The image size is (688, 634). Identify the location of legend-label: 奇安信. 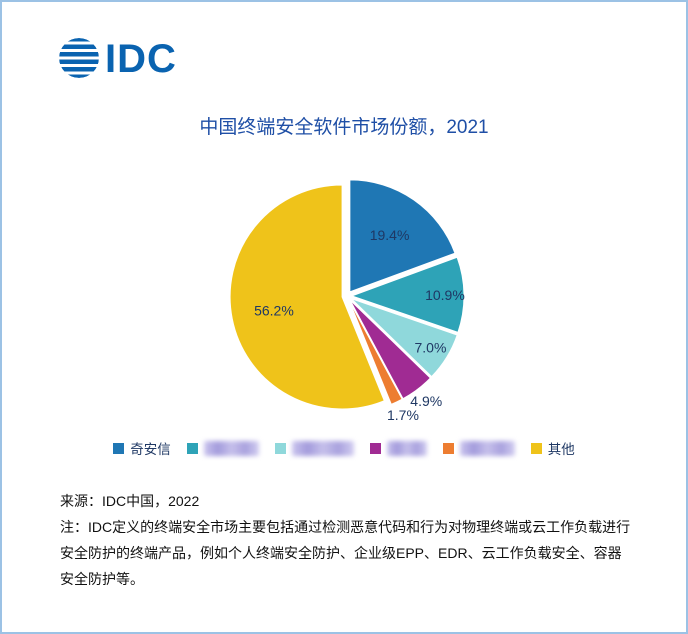
(150, 449).